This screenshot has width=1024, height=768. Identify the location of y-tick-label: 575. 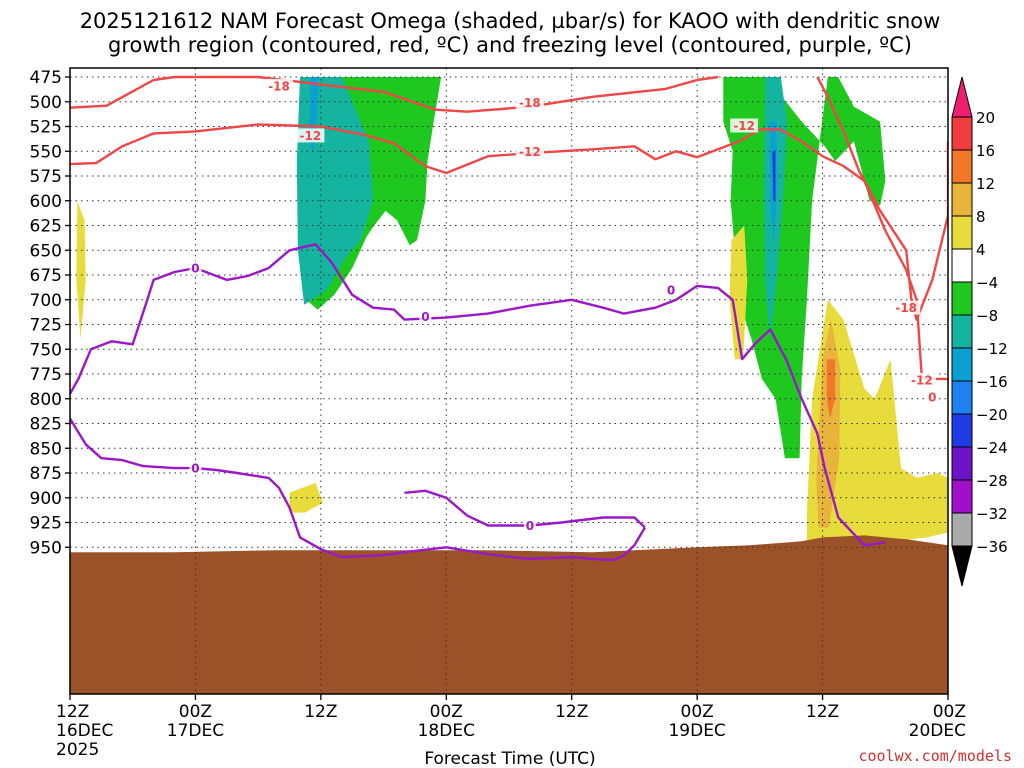
(46, 177).